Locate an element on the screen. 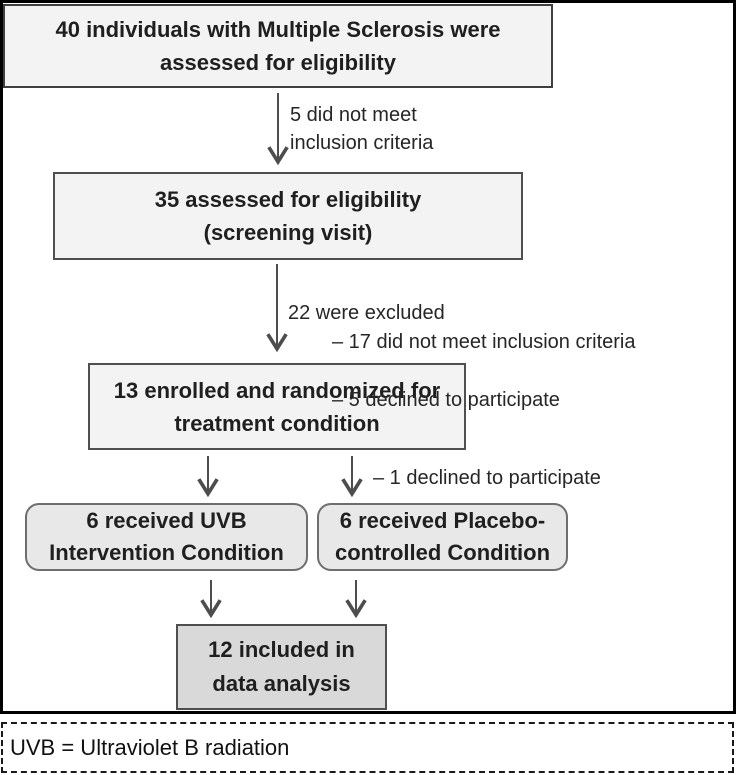  annotation-excluded-item-2: – 5 declined to participate is located at coordinates (446, 400).